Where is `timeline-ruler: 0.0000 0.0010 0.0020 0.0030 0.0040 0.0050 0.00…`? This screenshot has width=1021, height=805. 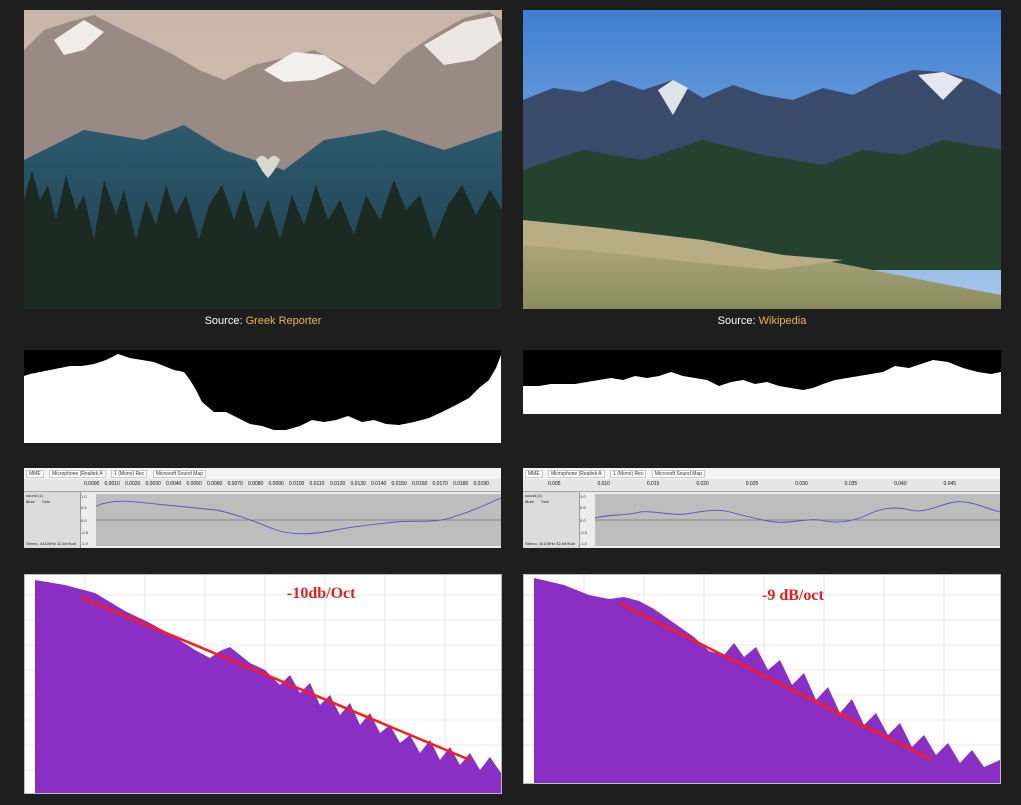
timeline-ruler: 0.0000 0.0010 0.0020 0.0030 0.0040 0.0050 0.00… is located at coordinates (262, 485).